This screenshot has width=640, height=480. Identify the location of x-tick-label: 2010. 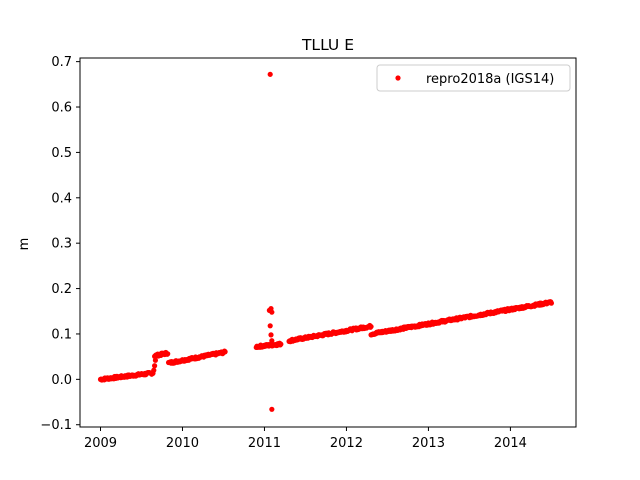
(182, 443).